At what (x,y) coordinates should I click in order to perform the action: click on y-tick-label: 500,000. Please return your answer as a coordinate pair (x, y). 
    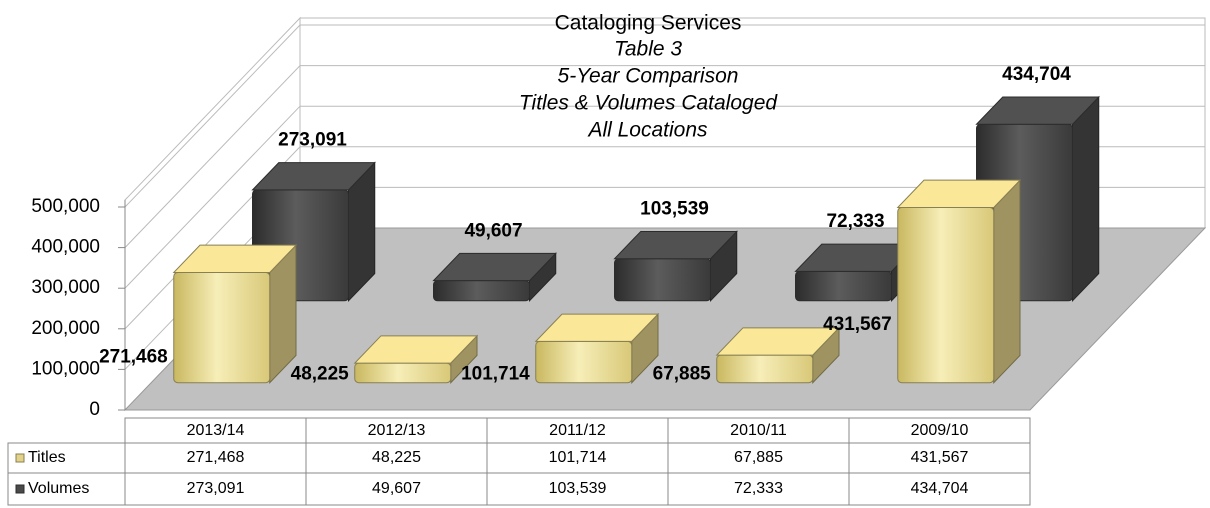
    Looking at the image, I should click on (65, 206).